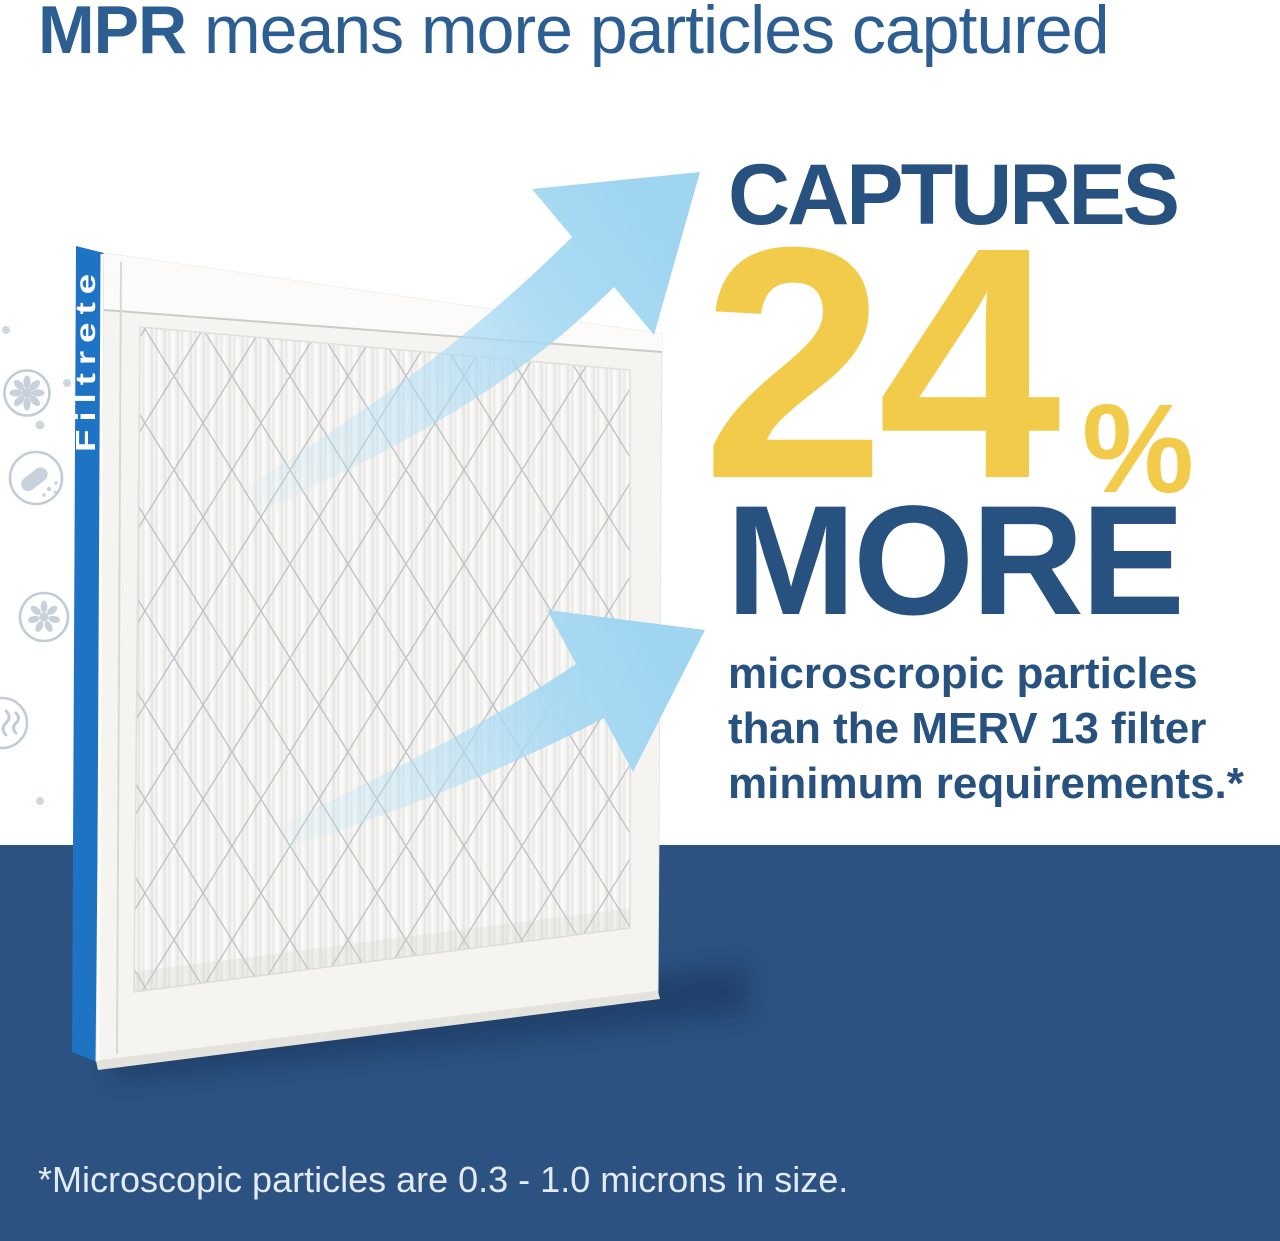 The width and height of the screenshot is (1280, 1241). I want to click on allergen-gear-icon, so click(27, 393).